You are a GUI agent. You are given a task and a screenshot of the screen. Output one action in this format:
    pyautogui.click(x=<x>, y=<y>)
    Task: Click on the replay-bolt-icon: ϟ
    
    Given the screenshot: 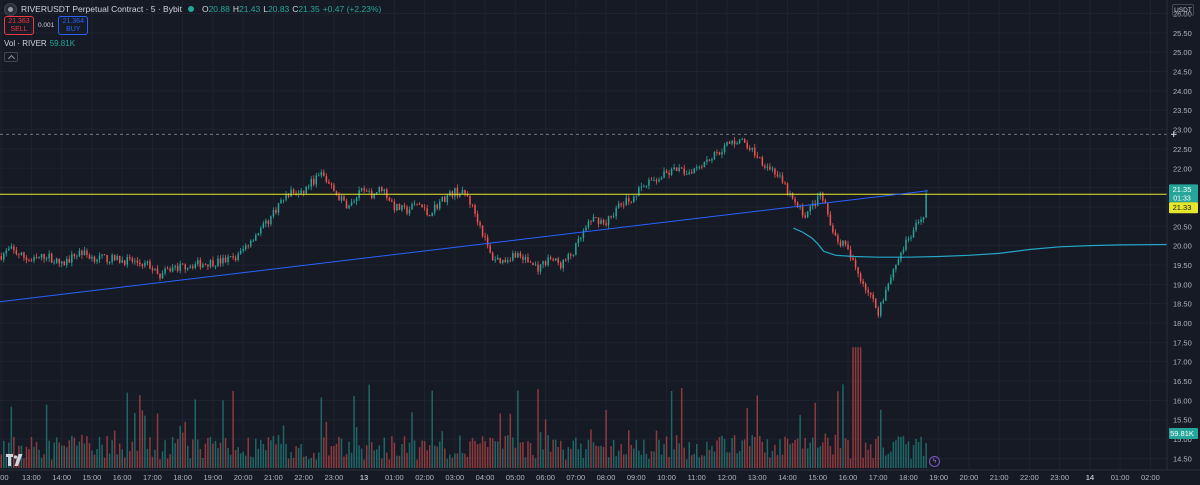 What is the action you would take?
    pyautogui.click(x=934, y=461)
    